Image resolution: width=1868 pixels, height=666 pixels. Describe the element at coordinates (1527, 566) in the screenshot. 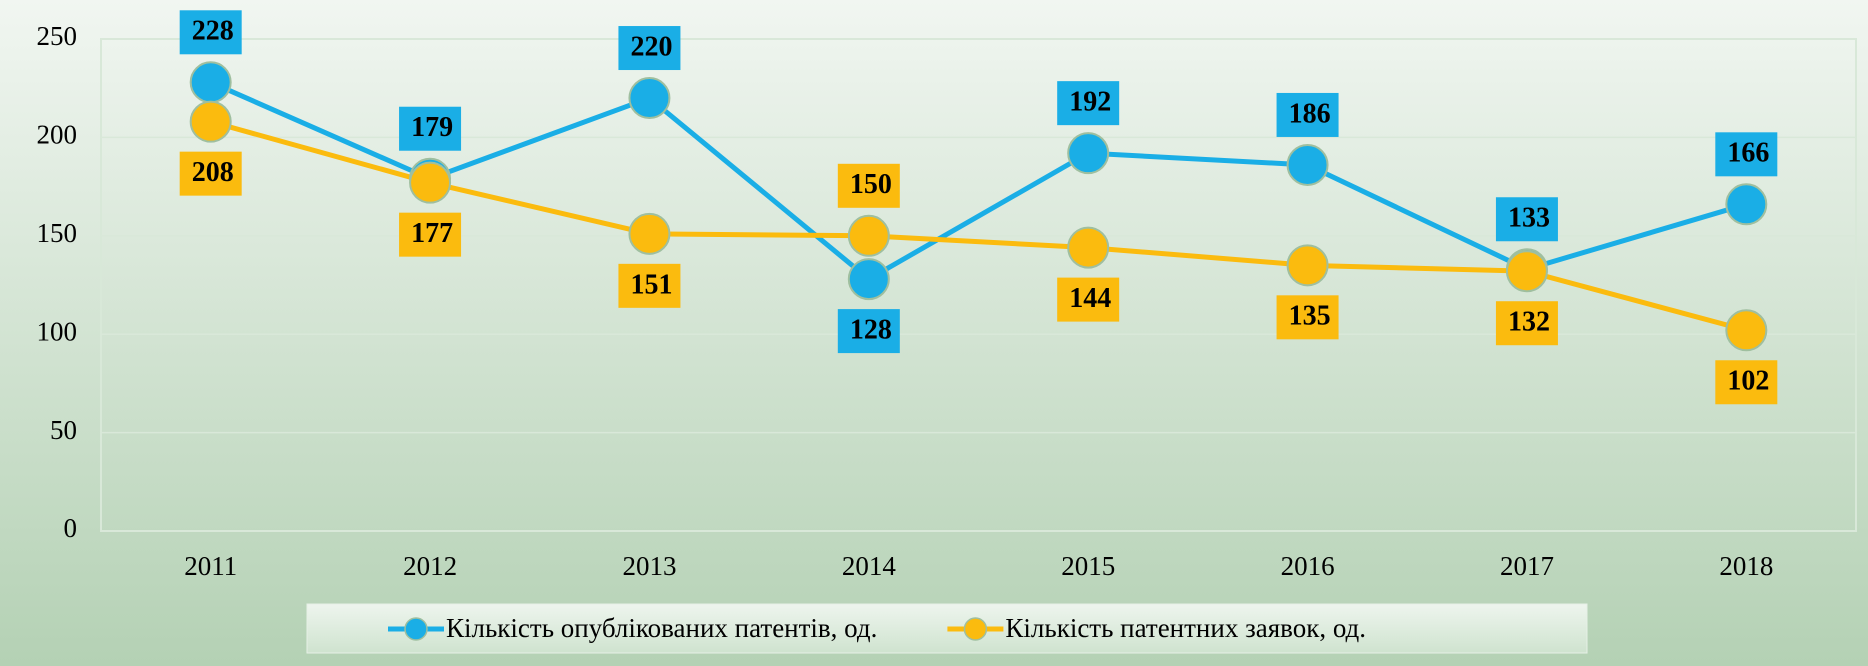

I see `x-tick-label: 2017` at that location.